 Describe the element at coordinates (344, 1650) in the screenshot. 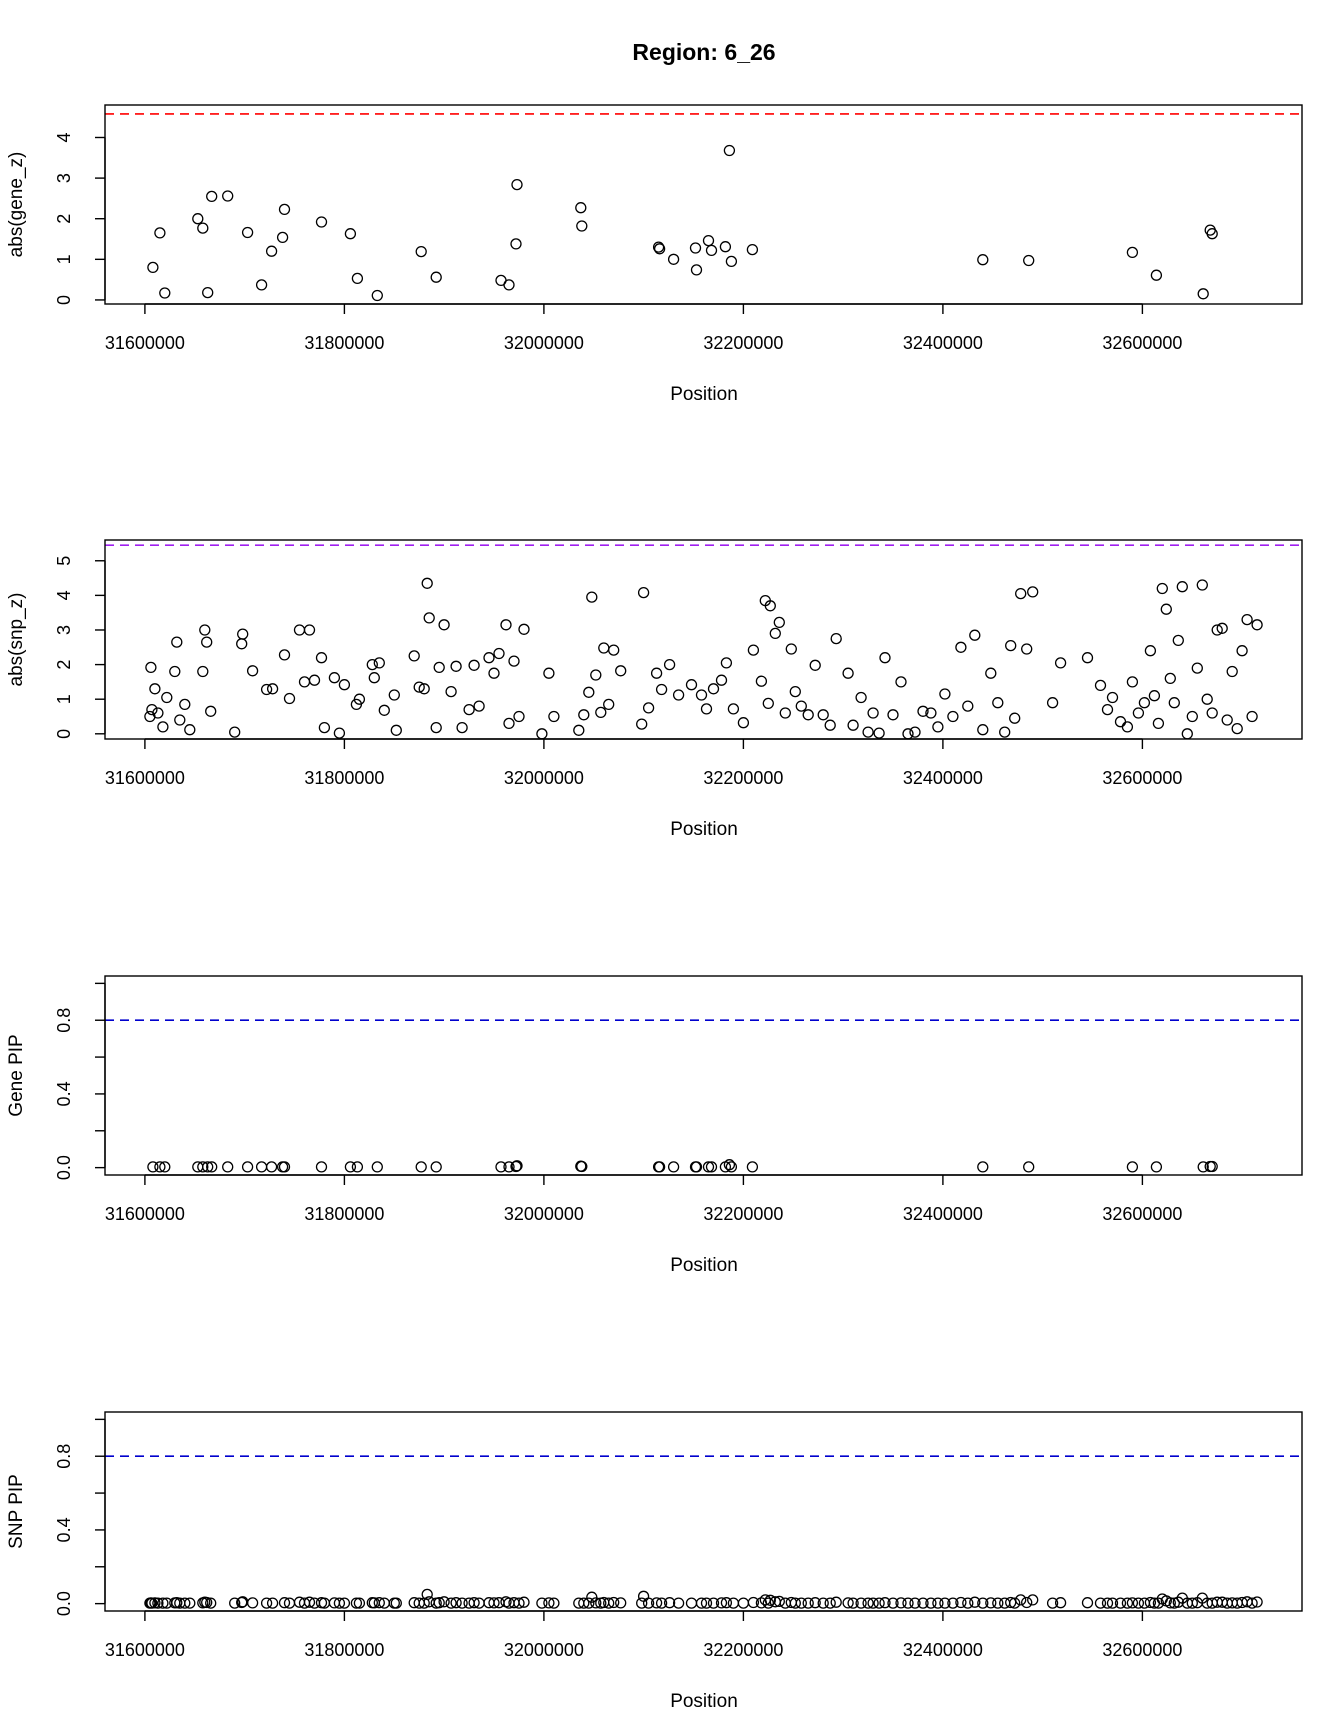

I see `x-tick-label: 31800000` at that location.